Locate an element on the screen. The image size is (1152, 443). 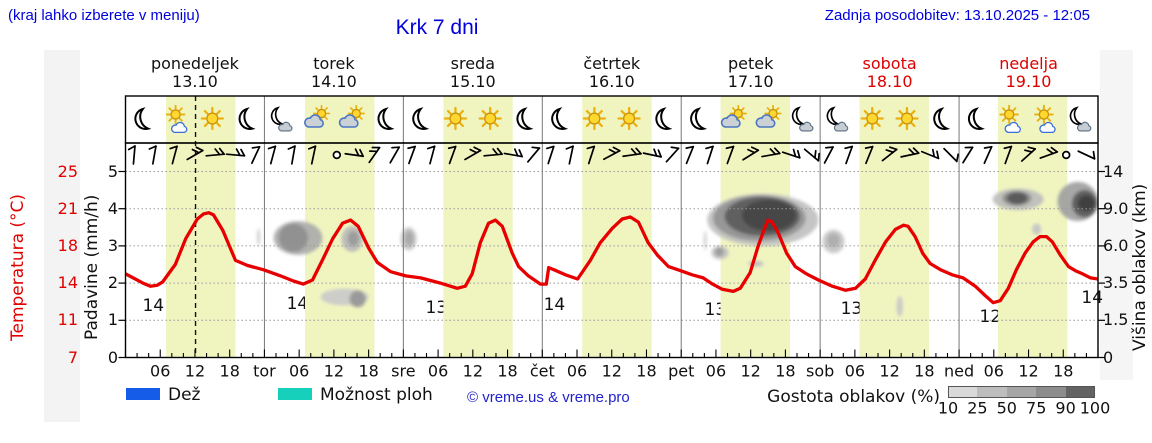
page-title: Krk 7 dni is located at coordinates (437, 27).